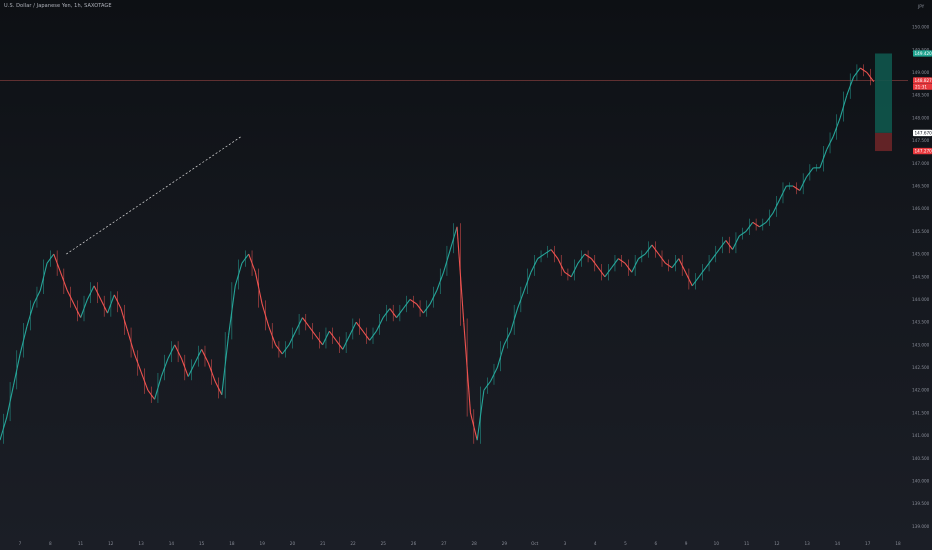 The height and width of the screenshot is (550, 932). Describe the element at coordinates (921, 481) in the screenshot. I see `y-tick-label: 140.000` at that location.